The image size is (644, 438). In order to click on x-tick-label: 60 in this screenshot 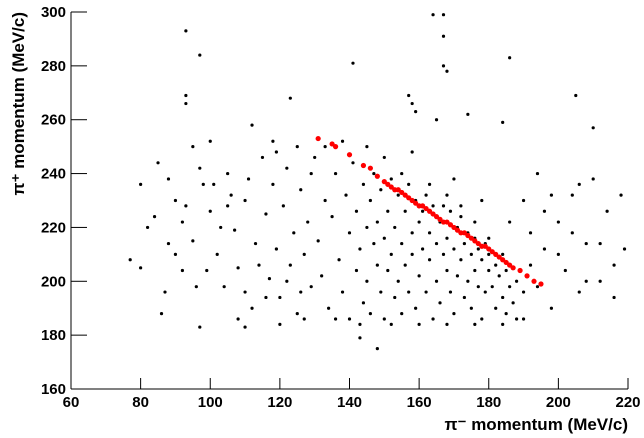, I will do `click(71, 402)`.